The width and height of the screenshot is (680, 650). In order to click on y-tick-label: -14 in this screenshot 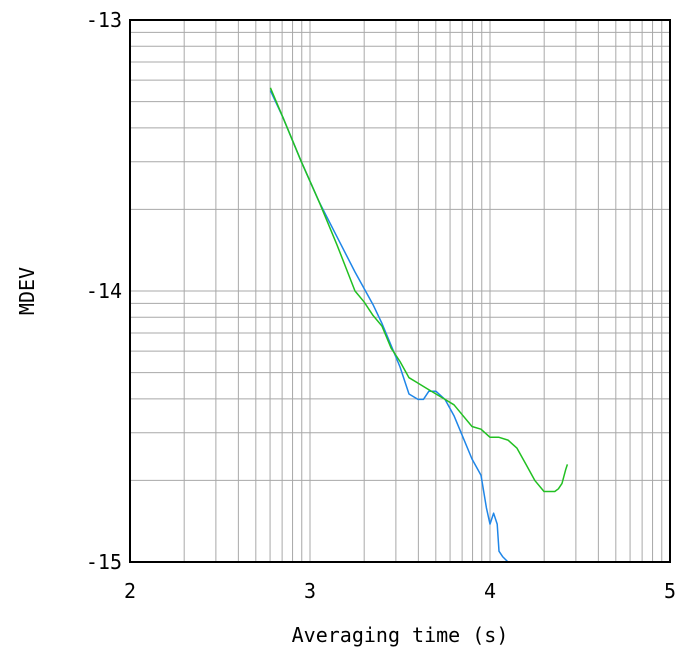, I will do `click(104, 291)`.